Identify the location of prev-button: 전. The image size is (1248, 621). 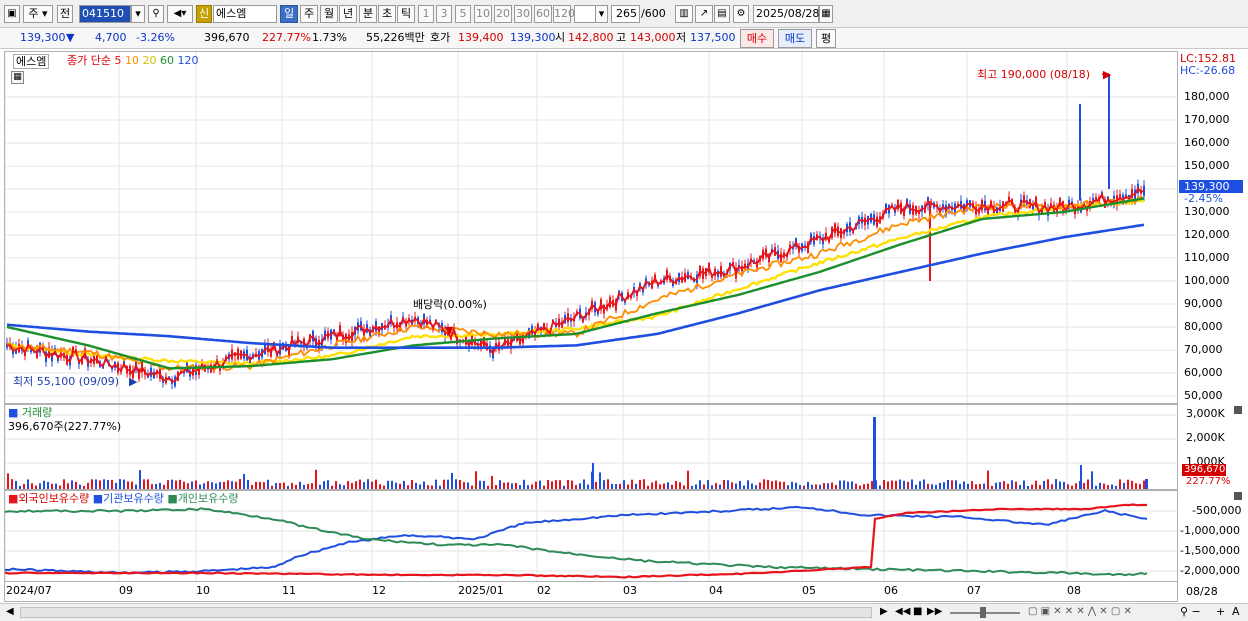
(65, 14).